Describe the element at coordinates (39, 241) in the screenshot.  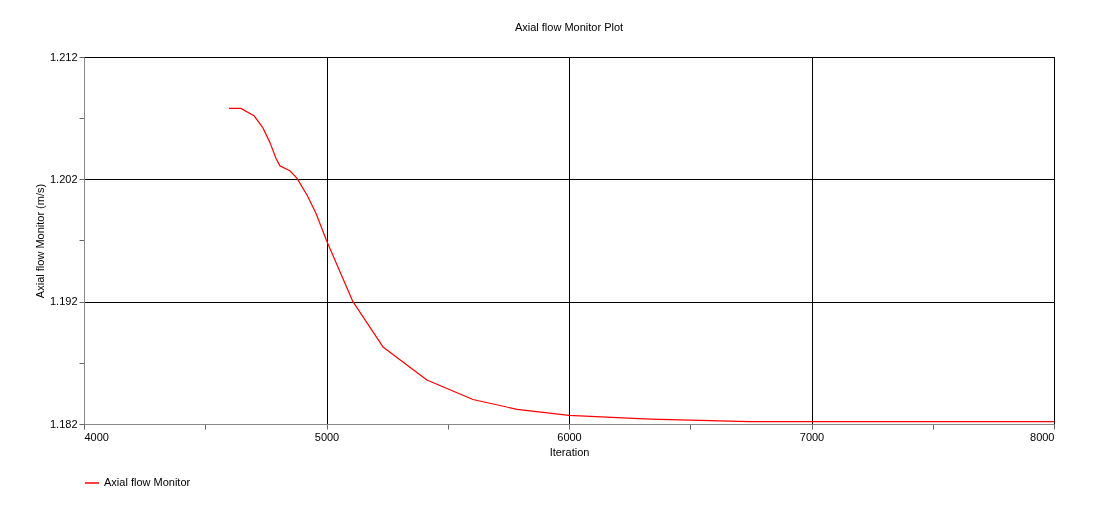
I see `y-axis-title: Axial flow Monitor (m/s)` at that location.